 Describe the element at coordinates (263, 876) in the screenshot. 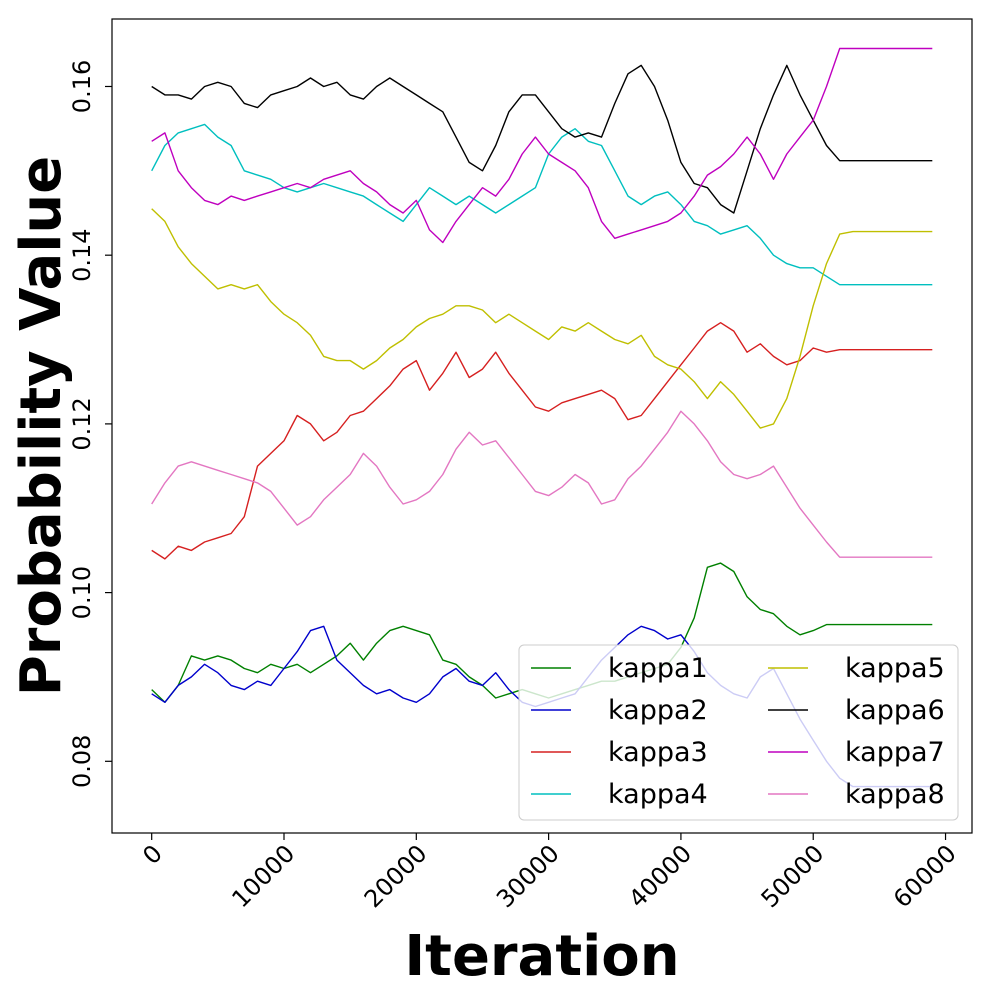

I see `x-tick-label: 10000` at that location.